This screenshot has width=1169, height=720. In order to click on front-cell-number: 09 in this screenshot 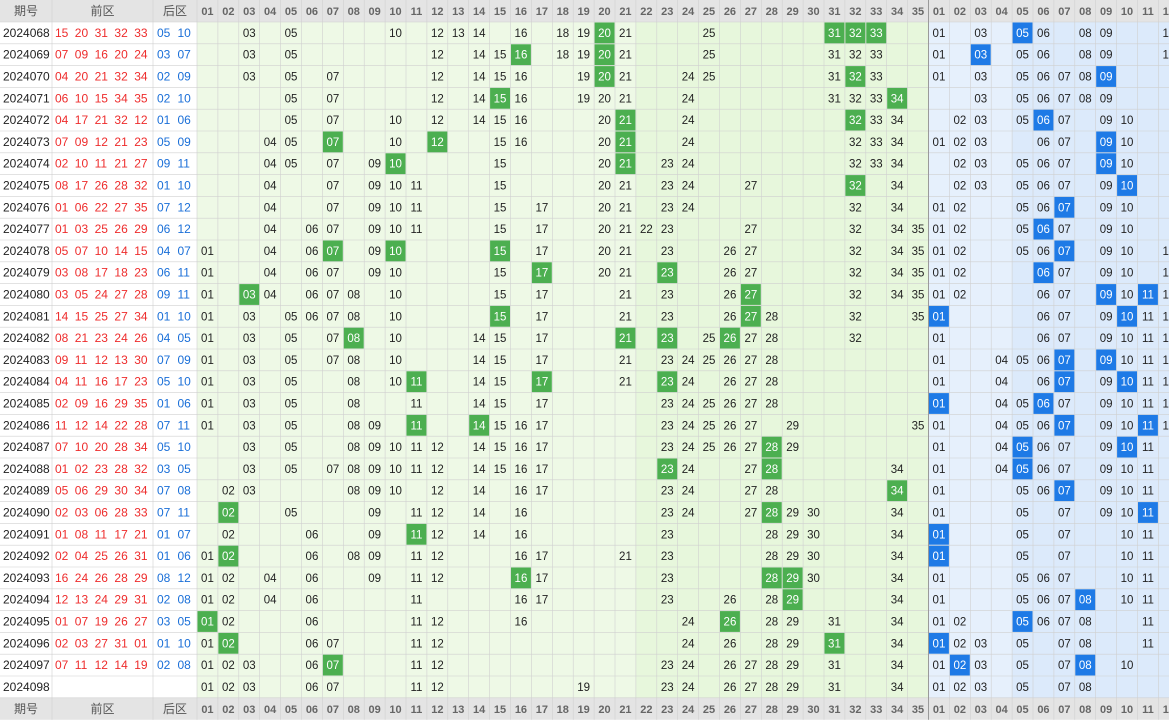, I will do `click(374, 426)`.